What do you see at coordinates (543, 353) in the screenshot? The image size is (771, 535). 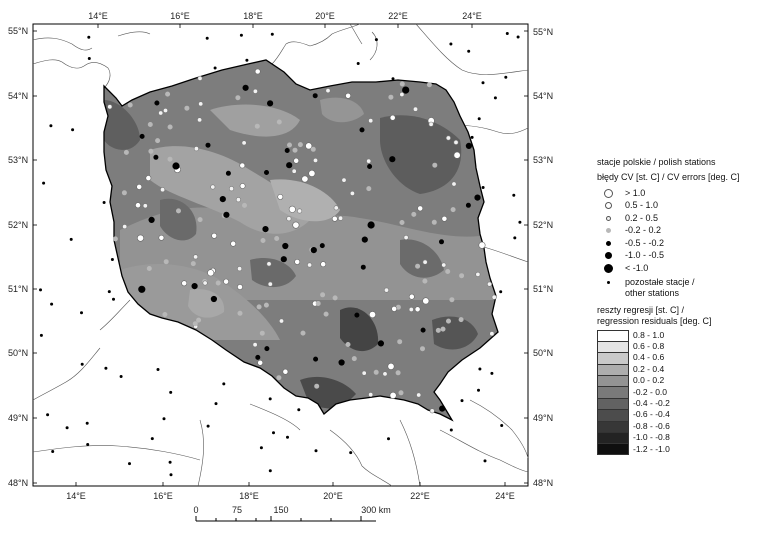 I see `lat-label: 50°N` at bounding box center [543, 353].